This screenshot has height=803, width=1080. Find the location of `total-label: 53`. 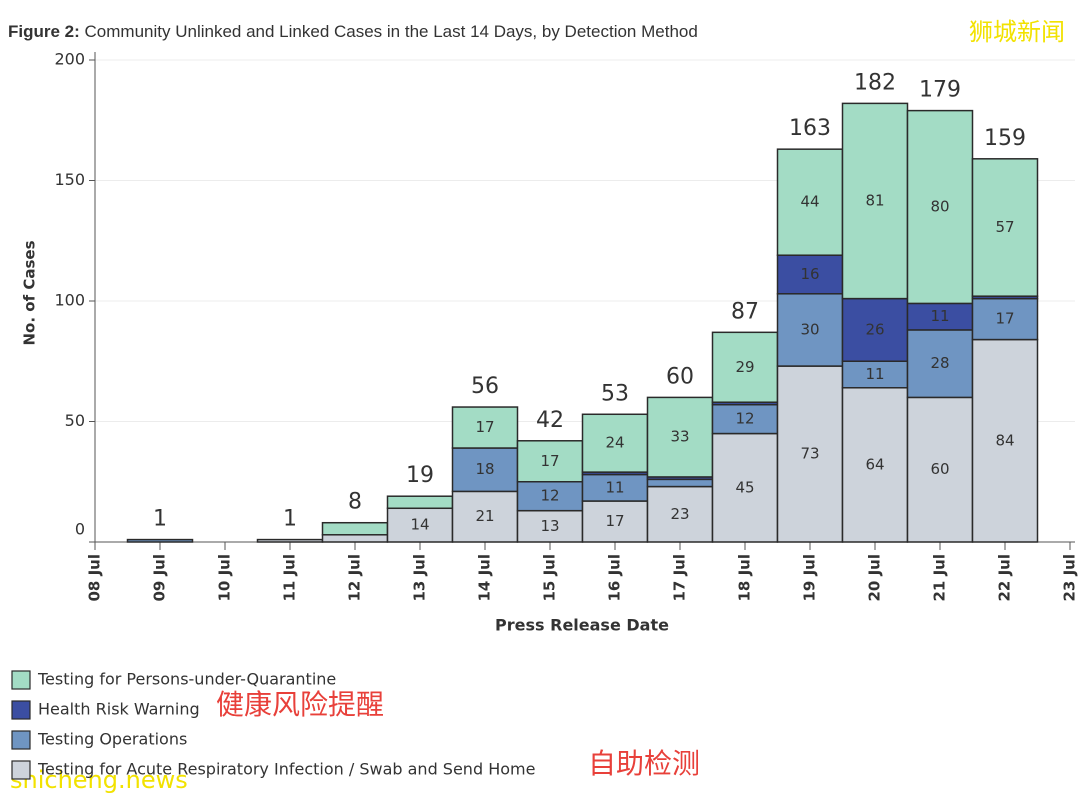

total-label: 53 is located at coordinates (615, 393).